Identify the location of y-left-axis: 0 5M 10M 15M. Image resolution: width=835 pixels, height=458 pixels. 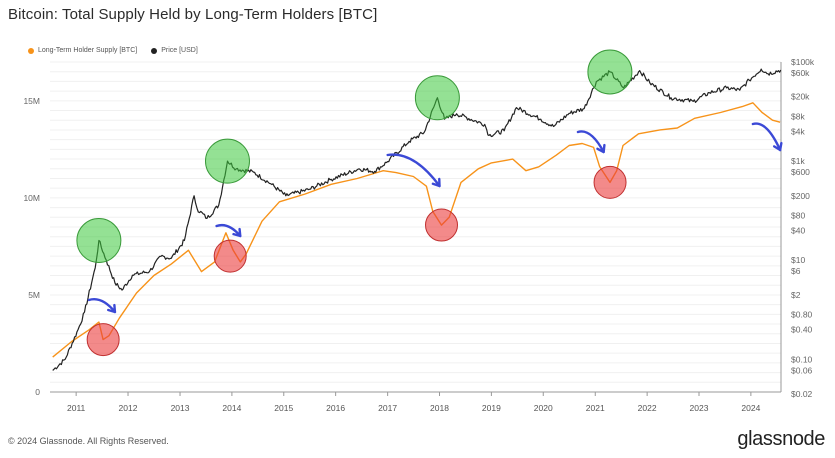
(31, 246).